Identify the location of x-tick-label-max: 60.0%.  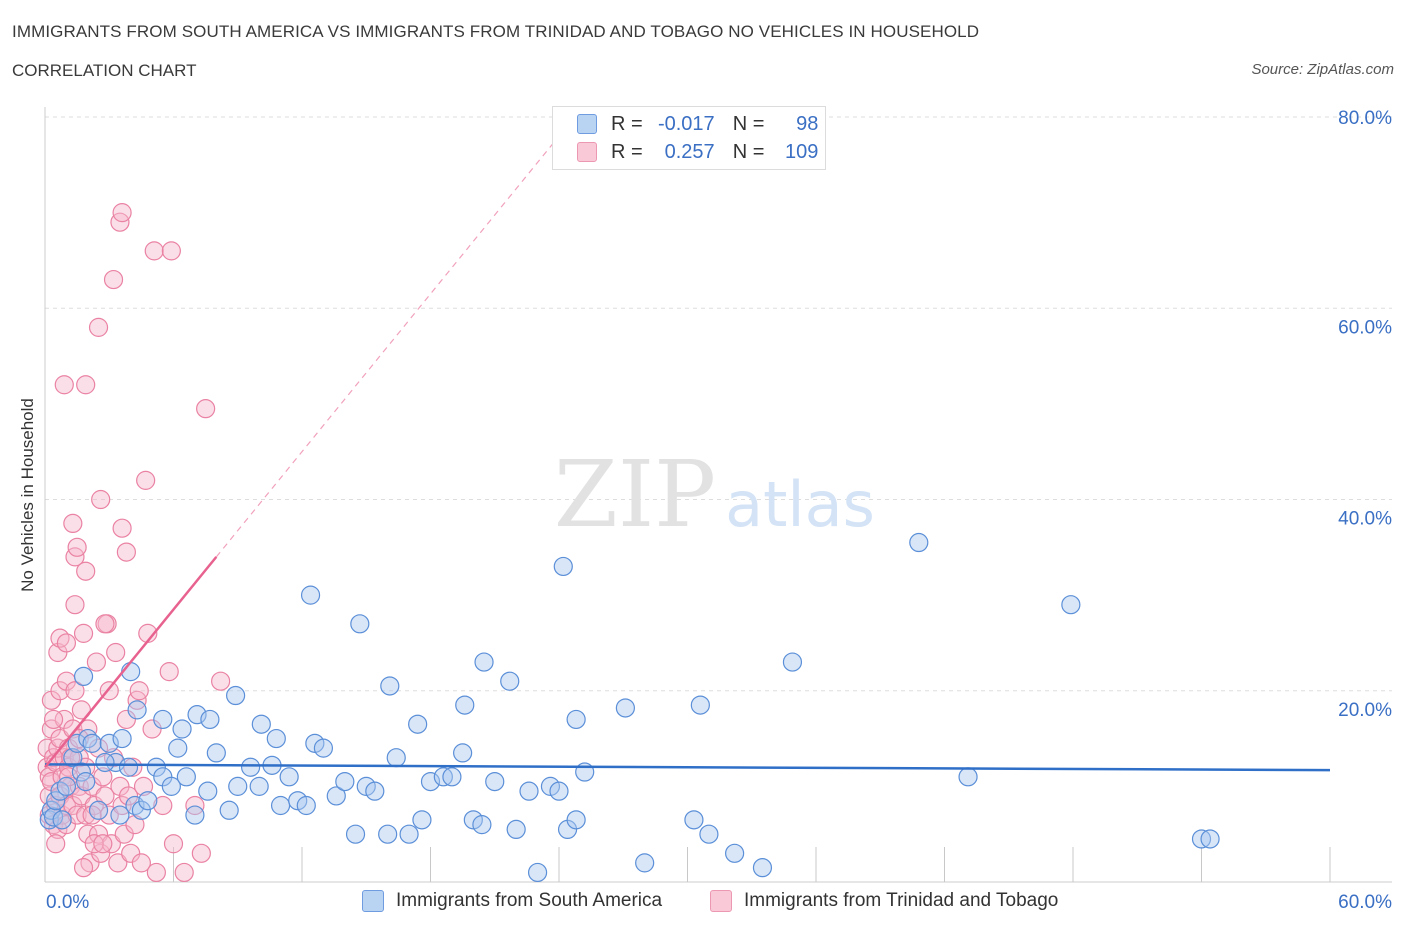
(1365, 902).